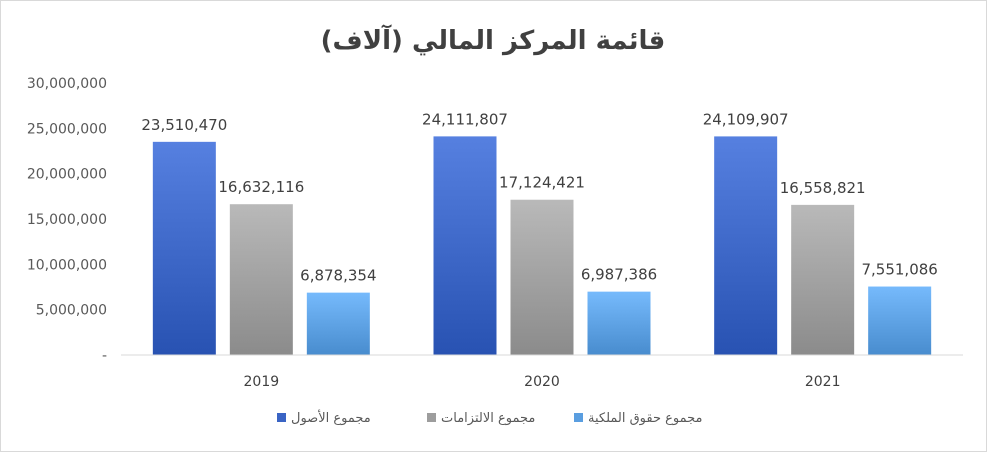 The image size is (987, 456). I want to click on x-tick-label: 2020, so click(542, 382).